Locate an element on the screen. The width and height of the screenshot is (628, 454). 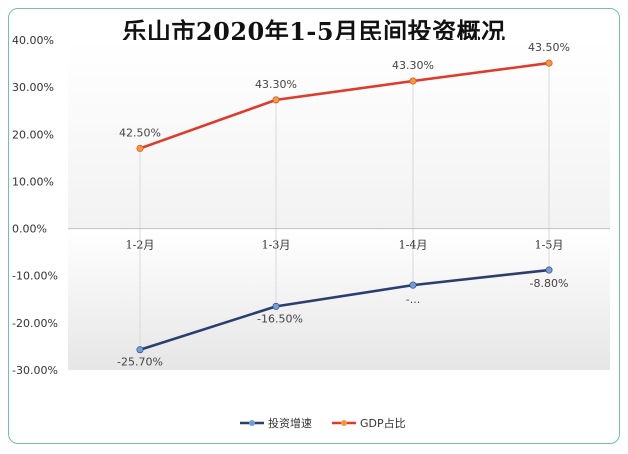
x-category-label: 1-4月 is located at coordinates (413, 245).